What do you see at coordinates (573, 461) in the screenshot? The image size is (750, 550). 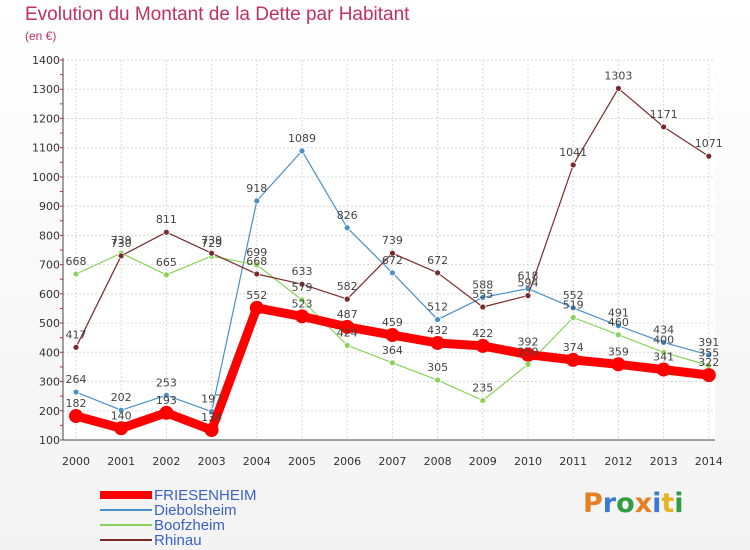 I see `x-tick-label: 2011` at bounding box center [573, 461].